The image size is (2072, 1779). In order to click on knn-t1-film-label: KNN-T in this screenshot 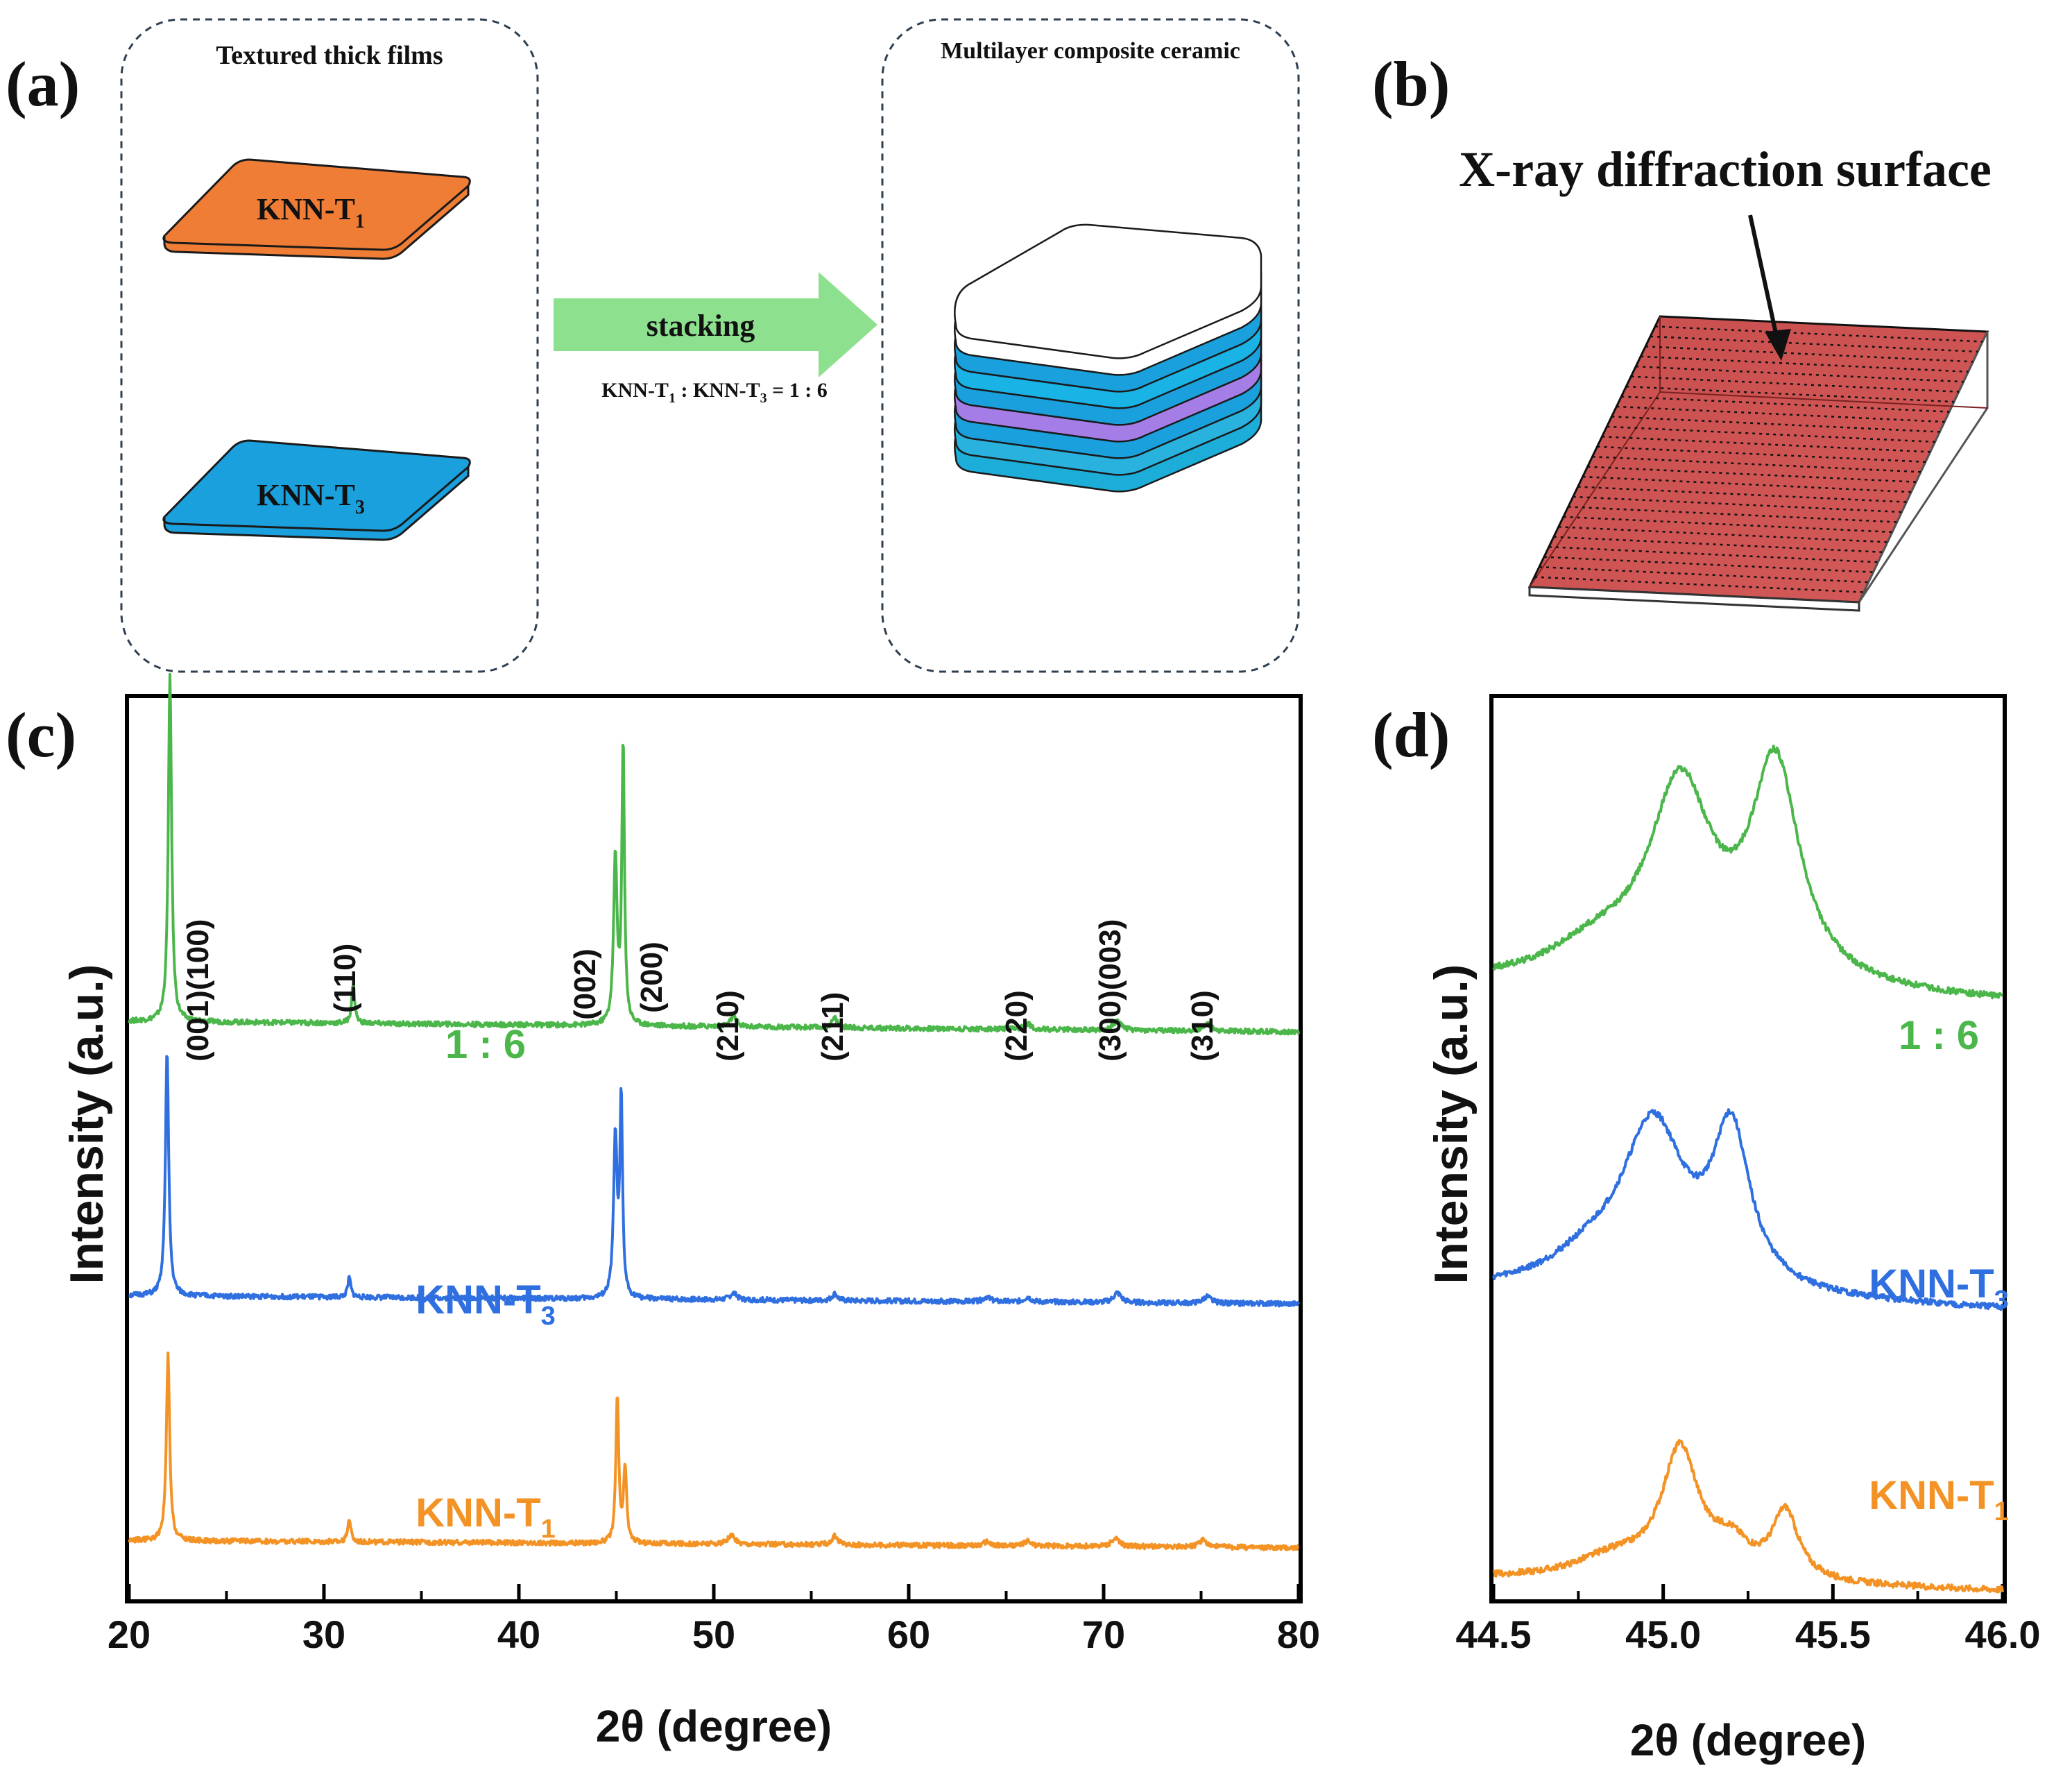, I will do `click(306, 209)`.